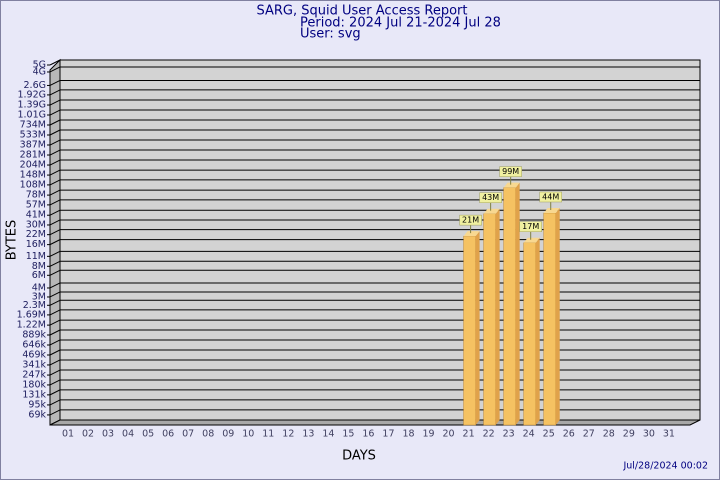  I want to click on x-tick-label: 12, so click(288, 434).